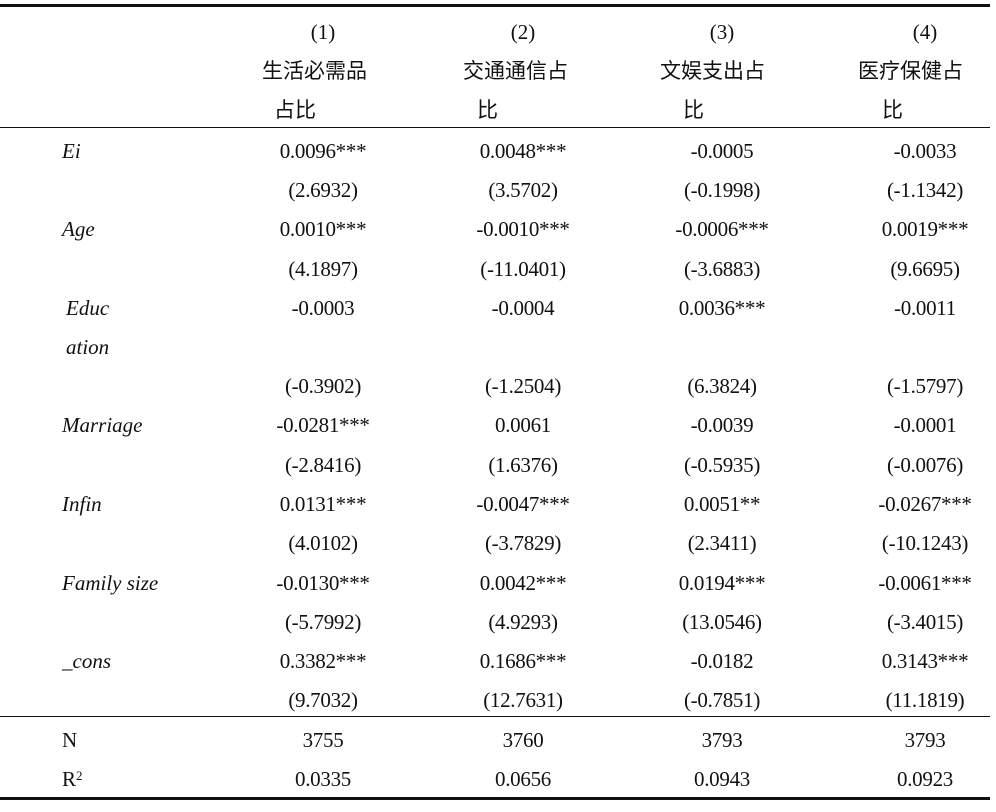 The width and height of the screenshot is (996, 812). I want to click on coef-cell: 0.0194***, so click(722, 583).